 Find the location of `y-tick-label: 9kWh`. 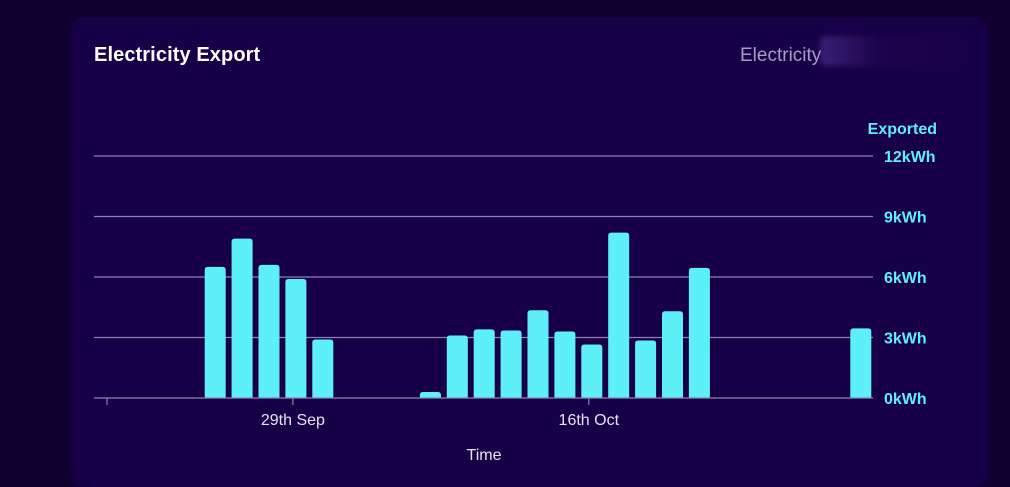

y-tick-label: 9kWh is located at coordinates (905, 218).